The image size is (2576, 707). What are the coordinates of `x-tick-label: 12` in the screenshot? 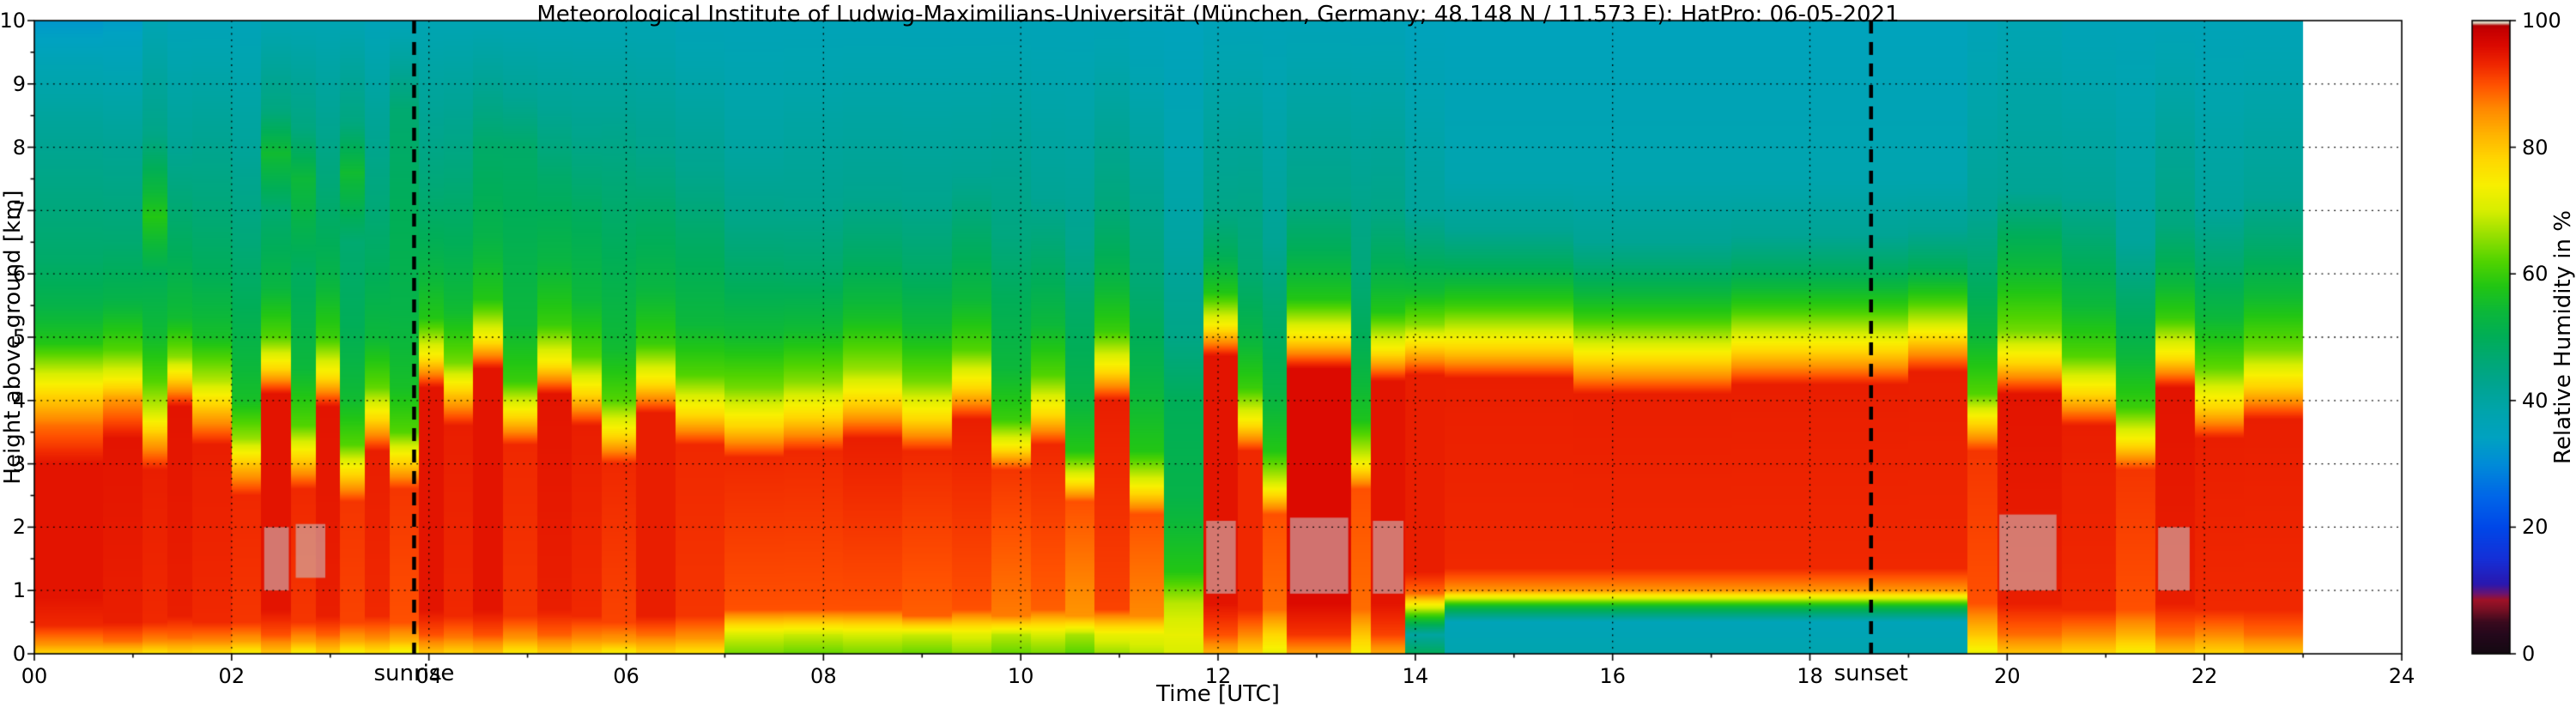 It's located at (1218, 676).